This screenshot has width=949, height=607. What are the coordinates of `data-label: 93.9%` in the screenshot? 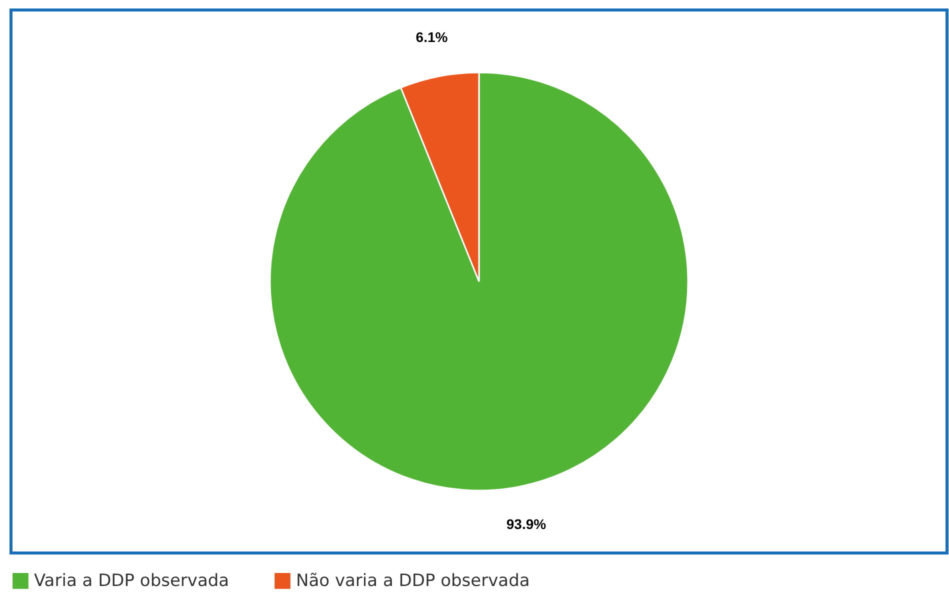 It's located at (526, 524).